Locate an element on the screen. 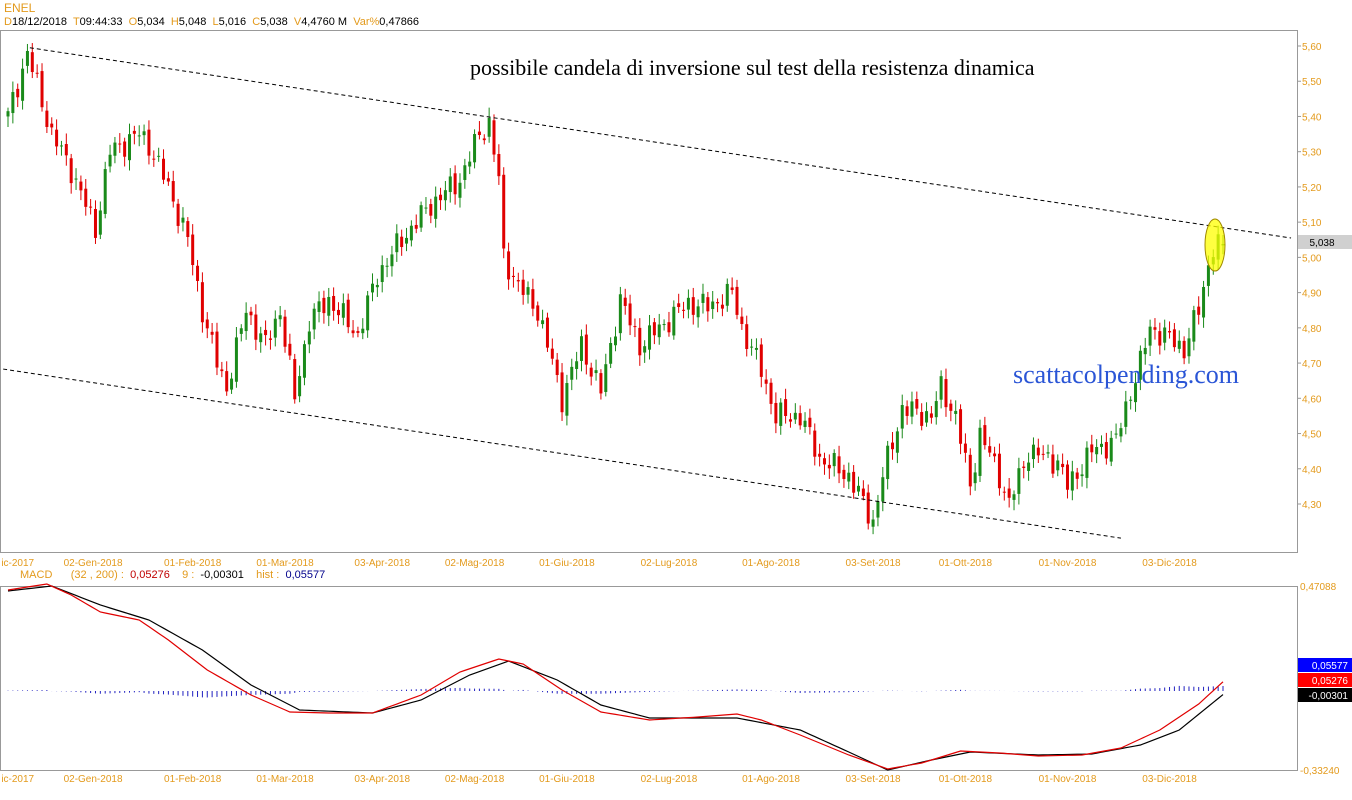 The image size is (1352, 800). highlight-ellipse is located at coordinates (1215, 245).